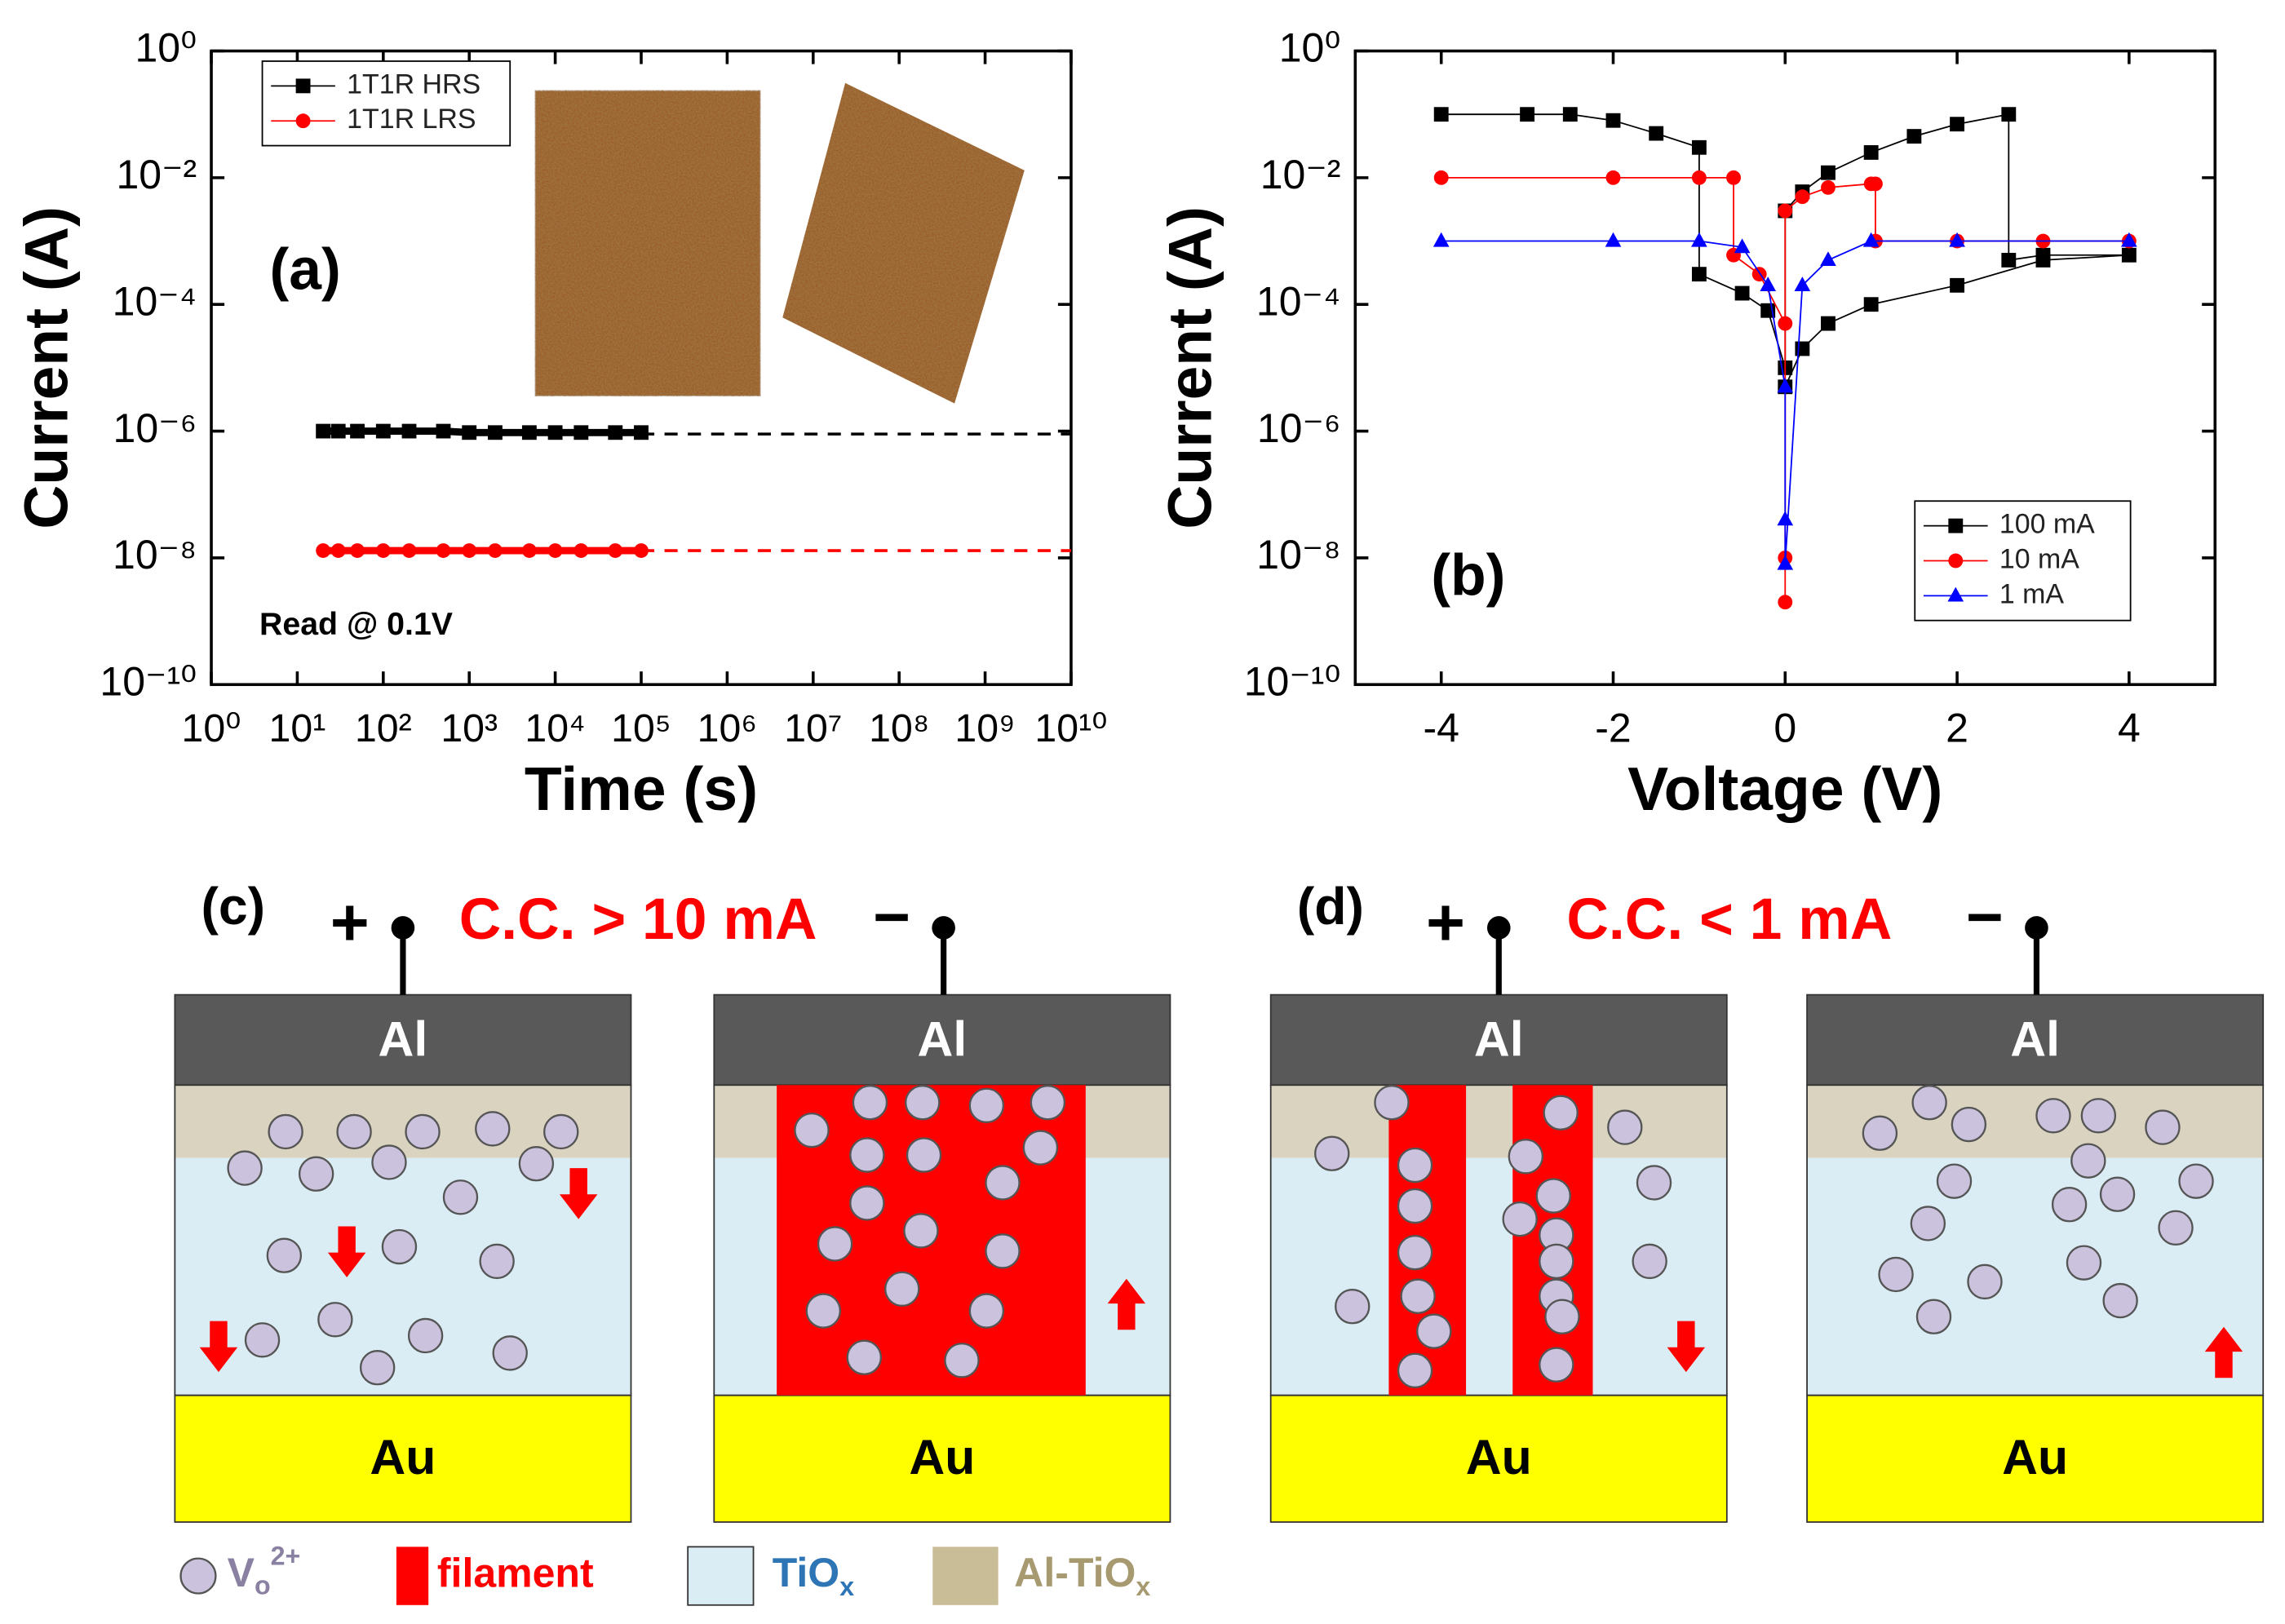 The image size is (2285, 1624). Describe the element at coordinates (414, 84) in the screenshot. I see `legend-label: 1T1R HRS` at that location.